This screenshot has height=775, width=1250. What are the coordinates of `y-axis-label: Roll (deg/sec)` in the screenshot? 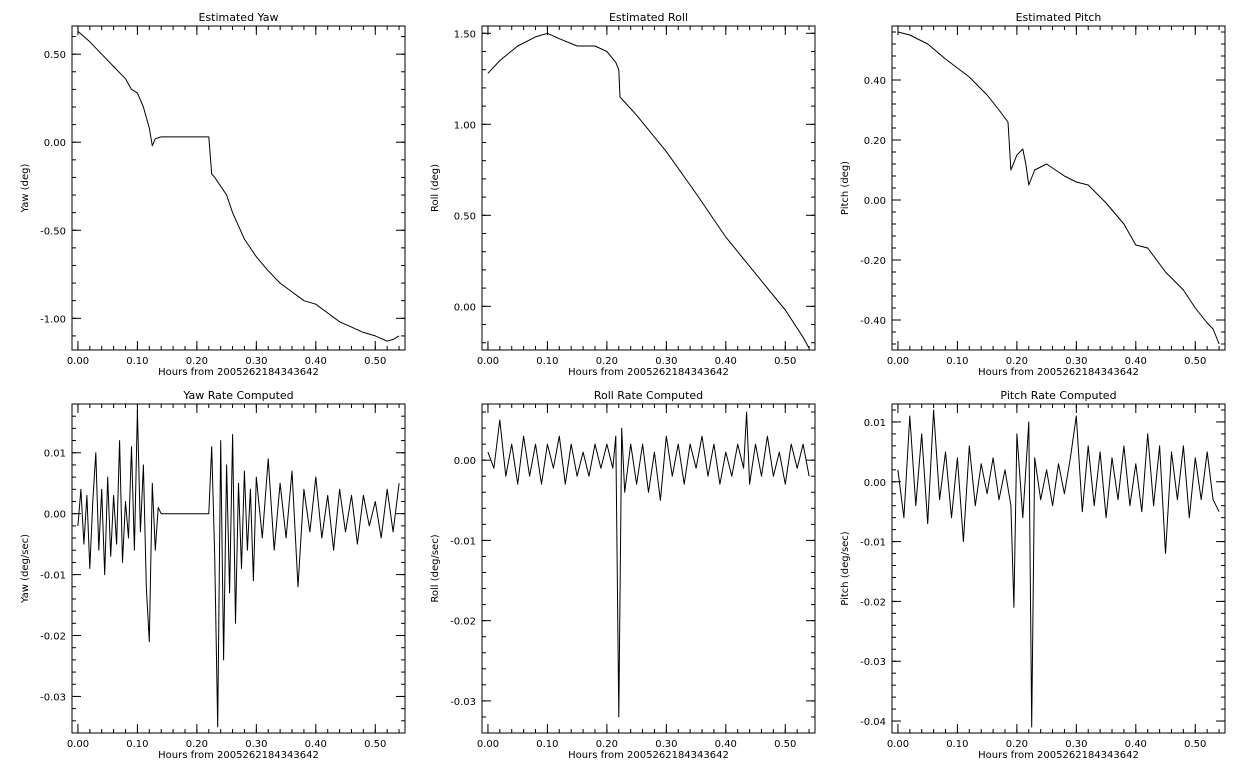 It's located at (435, 568).